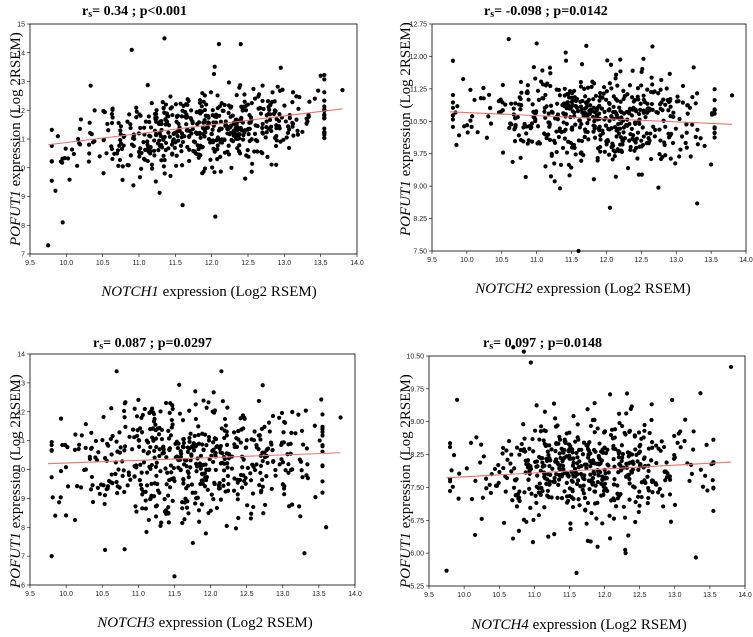 The image size is (753, 637). Describe the element at coordinates (248, 263) in the screenshot. I see `x-tick-label: 12.5` at that location.